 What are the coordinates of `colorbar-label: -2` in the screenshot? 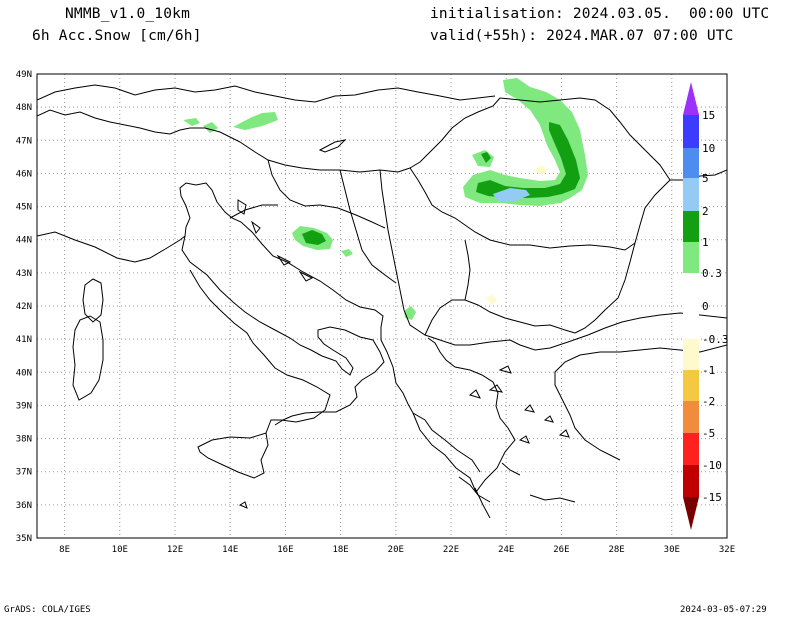 It's located at (708, 401).